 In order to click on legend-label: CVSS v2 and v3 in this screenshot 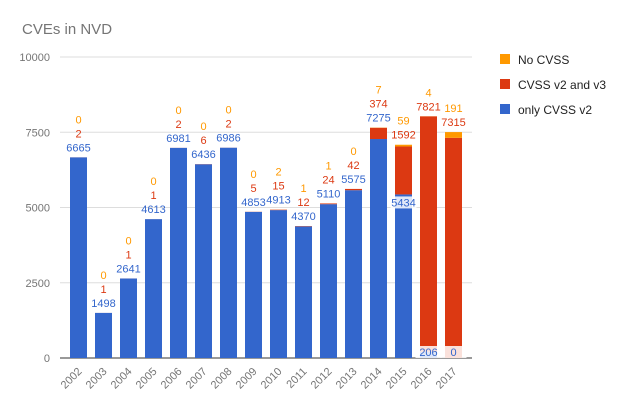, I will do `click(562, 85)`.